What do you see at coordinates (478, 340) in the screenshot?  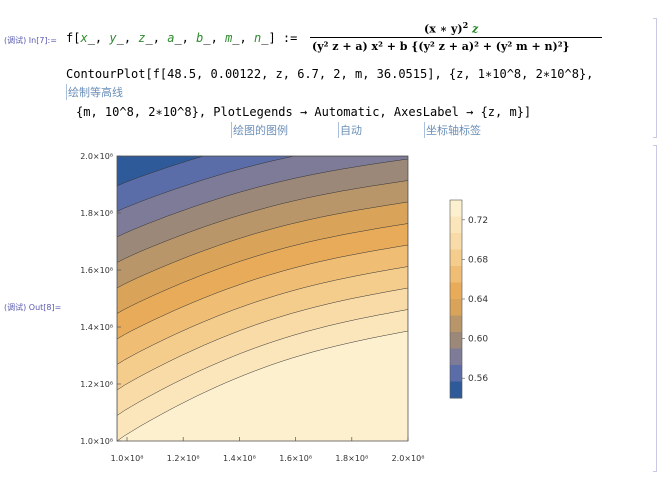 I see `legend-tick-label: 0.60` at bounding box center [478, 340].